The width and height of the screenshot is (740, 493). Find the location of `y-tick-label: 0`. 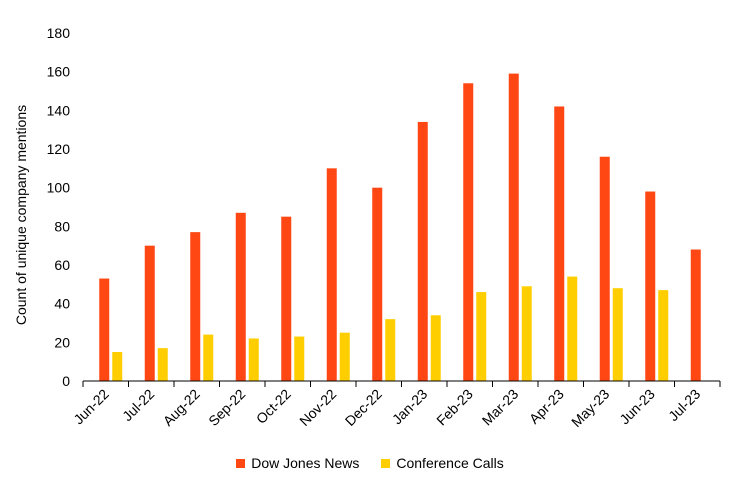

y-tick-label: 0 is located at coordinates (66, 381).